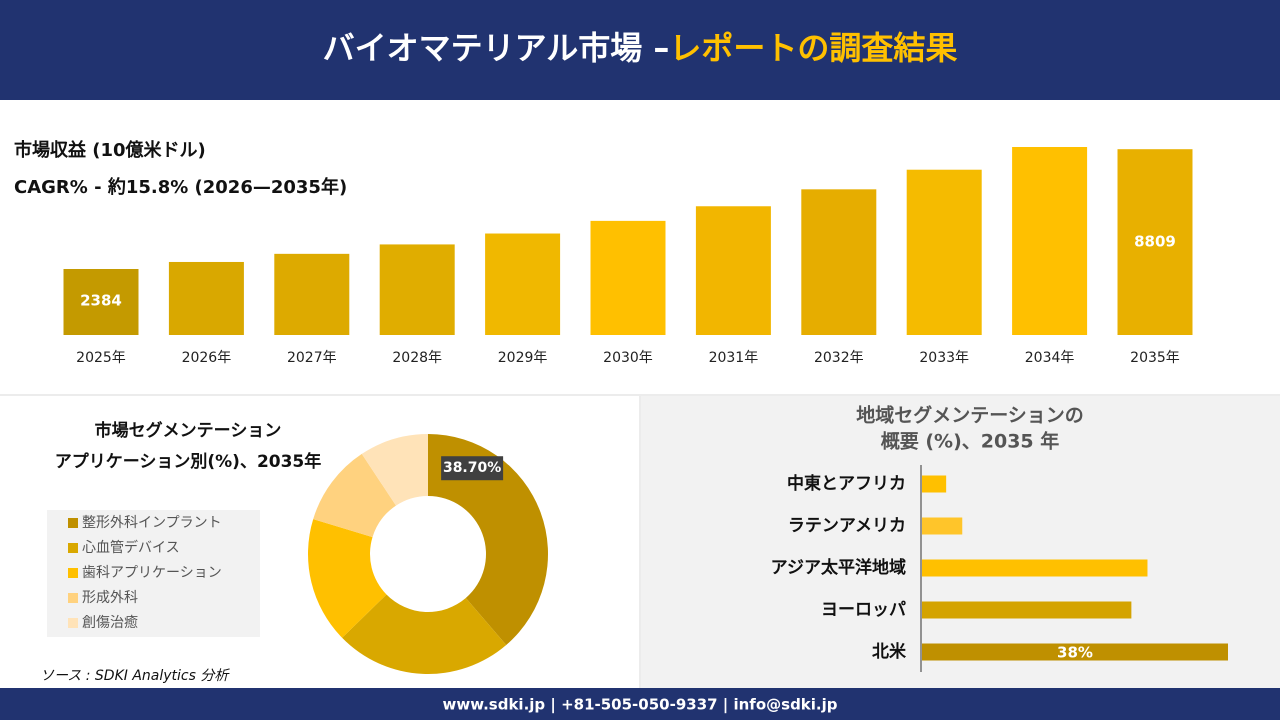 This screenshot has width=1280, height=720. Describe the element at coordinates (496, 48) in the screenshot. I see `title-main: バイオマテリアル市場 –` at that location.